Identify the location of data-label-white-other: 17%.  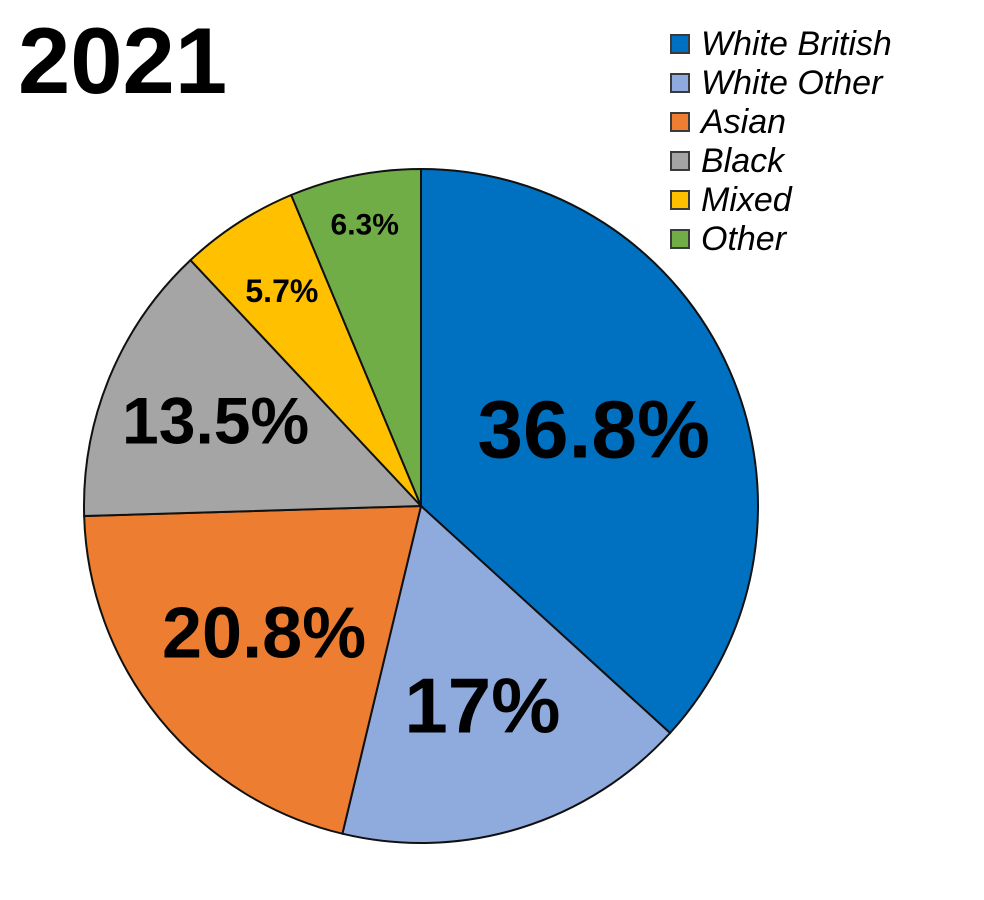
(482, 706).